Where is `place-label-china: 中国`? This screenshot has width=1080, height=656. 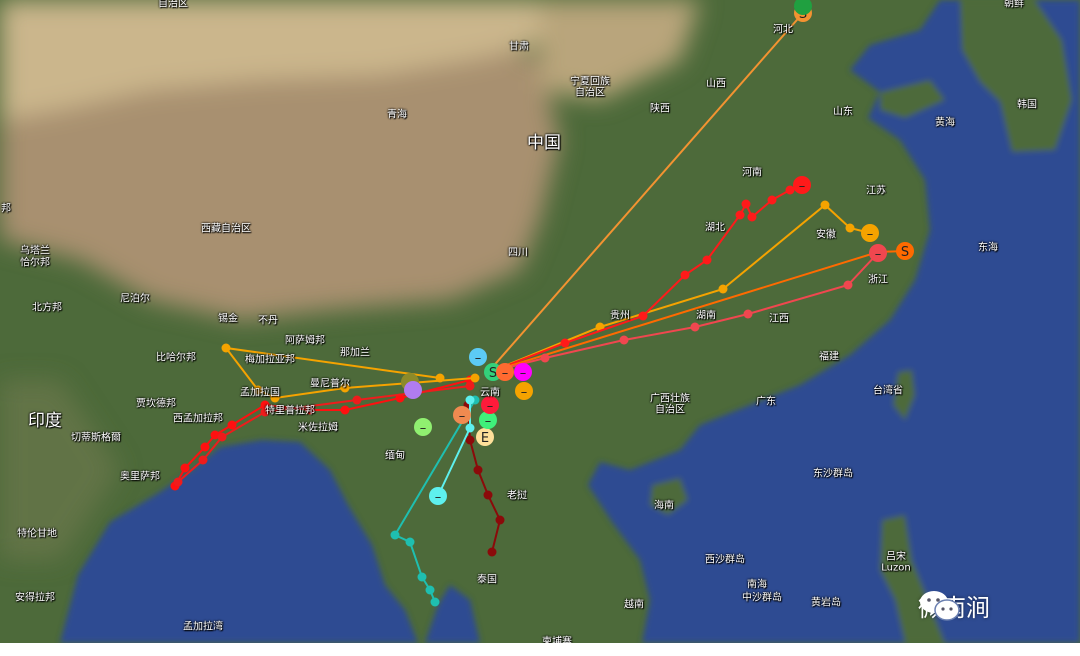 place-label-china: 中国 is located at coordinates (544, 143).